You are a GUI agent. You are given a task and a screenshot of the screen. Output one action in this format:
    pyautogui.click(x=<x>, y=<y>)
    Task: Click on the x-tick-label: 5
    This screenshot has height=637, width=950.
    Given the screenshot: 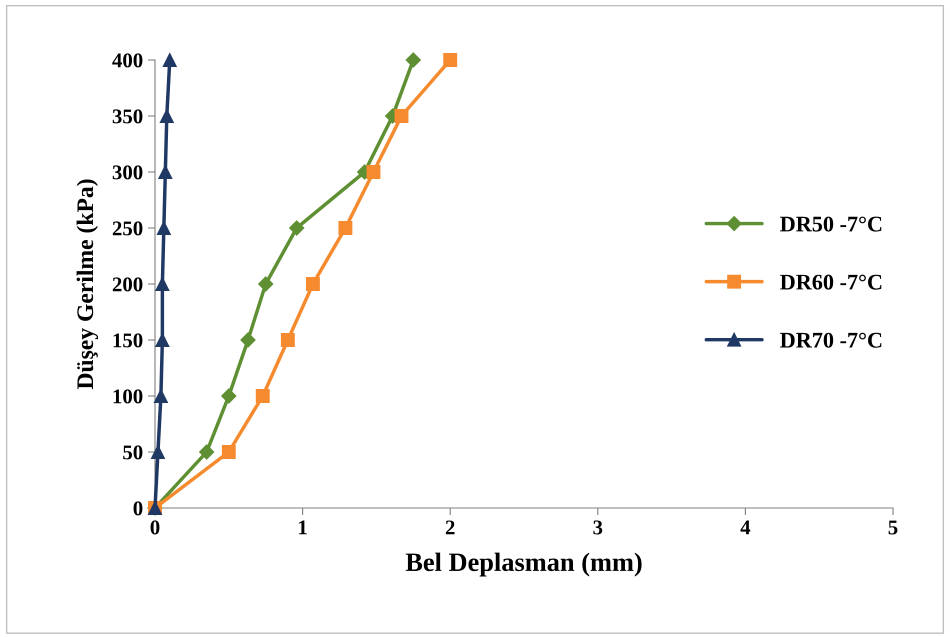 What is the action you would take?
    pyautogui.click(x=893, y=527)
    